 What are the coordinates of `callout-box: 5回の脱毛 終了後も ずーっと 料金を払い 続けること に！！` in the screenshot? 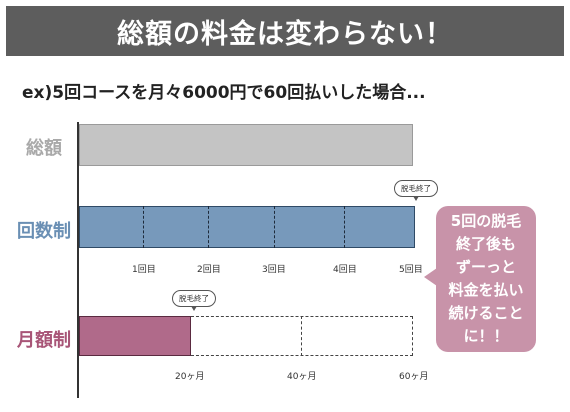 It's located at (480, 279).